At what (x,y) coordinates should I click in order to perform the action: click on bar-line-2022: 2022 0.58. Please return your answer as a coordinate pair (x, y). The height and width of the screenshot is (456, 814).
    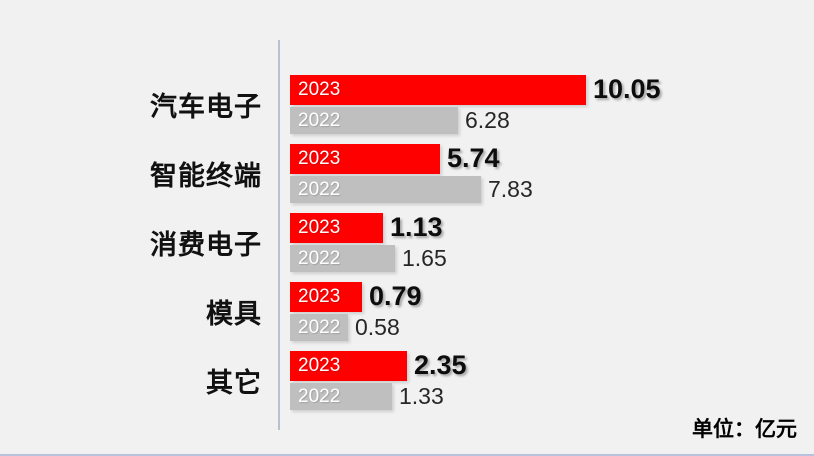
    Looking at the image, I should click on (356, 327).